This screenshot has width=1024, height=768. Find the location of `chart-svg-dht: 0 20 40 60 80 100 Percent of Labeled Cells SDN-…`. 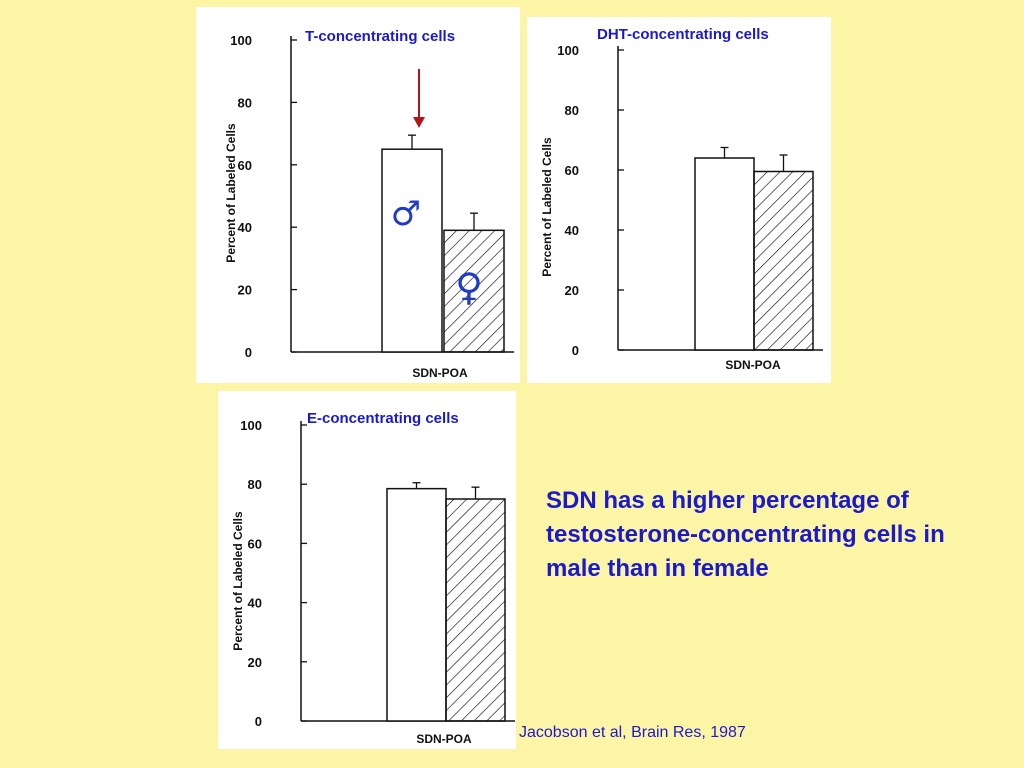

chart-svg-dht: 0 20 40 60 80 100 Percent of Labeled Cells SDN-… is located at coordinates (681, 207).